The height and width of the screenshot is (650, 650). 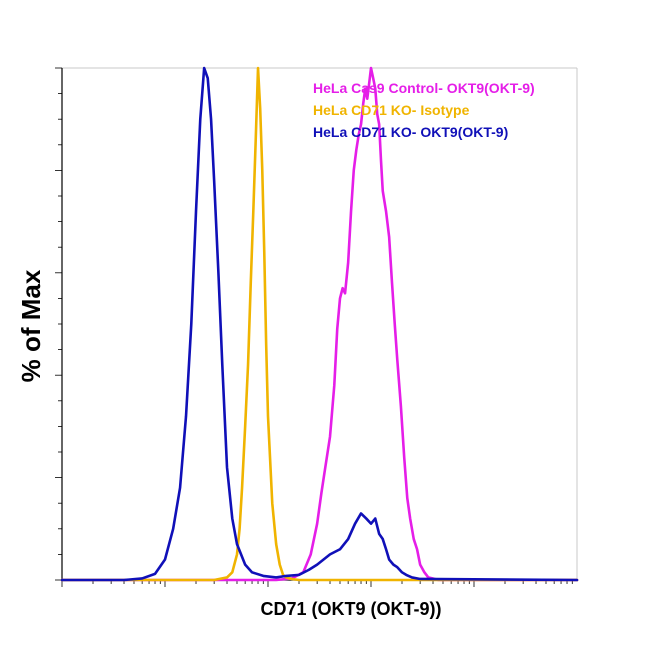 I want to click on y-axis-label: % of Max, so click(x=31, y=325).